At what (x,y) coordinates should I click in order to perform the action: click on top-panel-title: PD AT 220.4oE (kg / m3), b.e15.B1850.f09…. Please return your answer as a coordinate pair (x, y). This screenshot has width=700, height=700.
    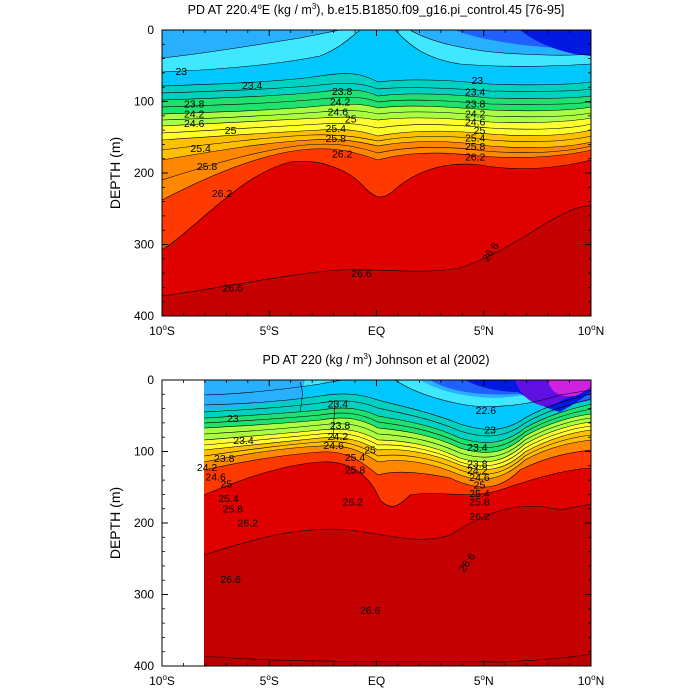
    Looking at the image, I should click on (376, 9).